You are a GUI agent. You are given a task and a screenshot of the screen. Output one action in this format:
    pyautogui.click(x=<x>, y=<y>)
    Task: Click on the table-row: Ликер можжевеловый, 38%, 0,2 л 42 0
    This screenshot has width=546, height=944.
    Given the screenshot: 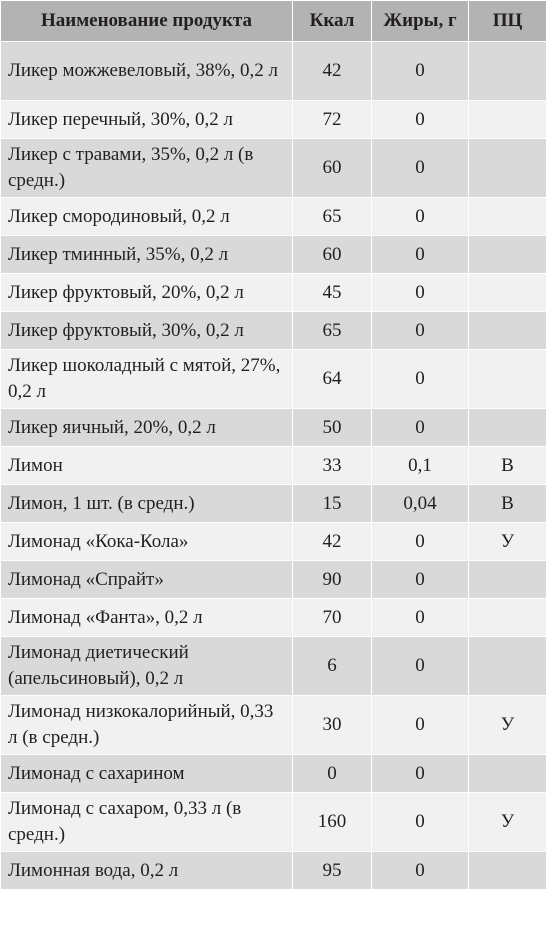 What is the action you would take?
    pyautogui.click(x=273, y=71)
    